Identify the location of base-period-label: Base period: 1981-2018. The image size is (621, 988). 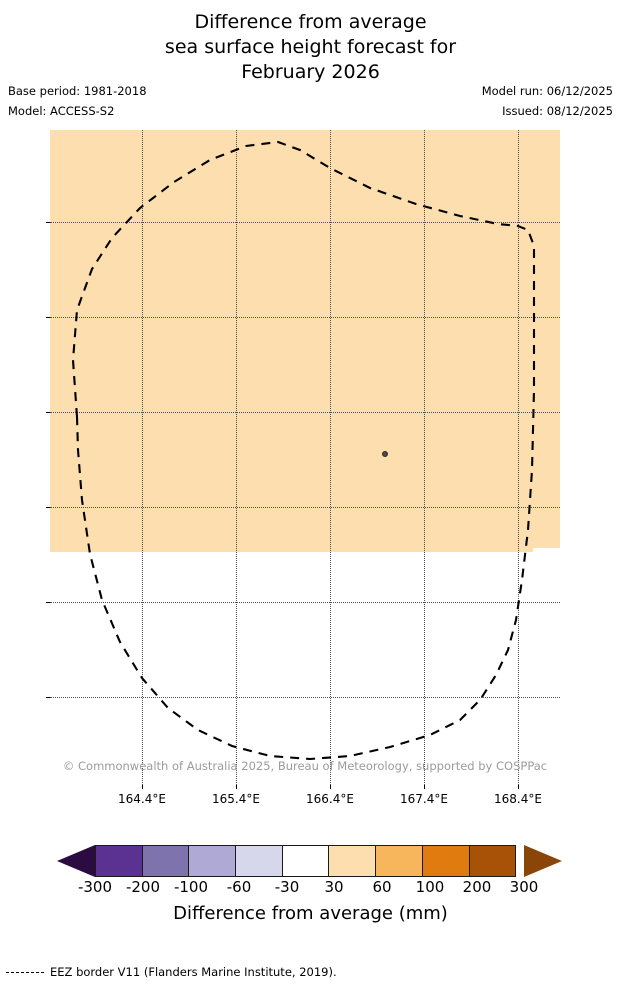
(77, 91).